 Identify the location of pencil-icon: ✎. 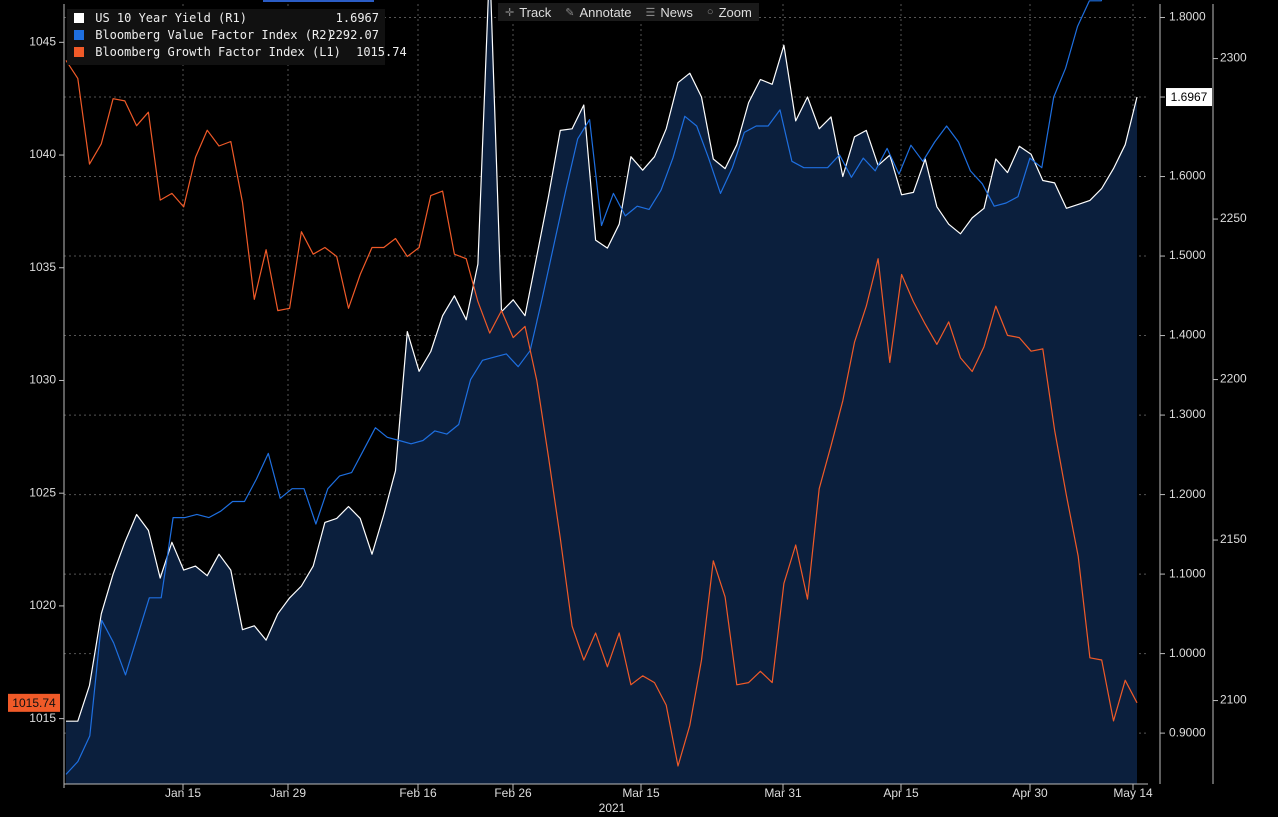
(570, 12).